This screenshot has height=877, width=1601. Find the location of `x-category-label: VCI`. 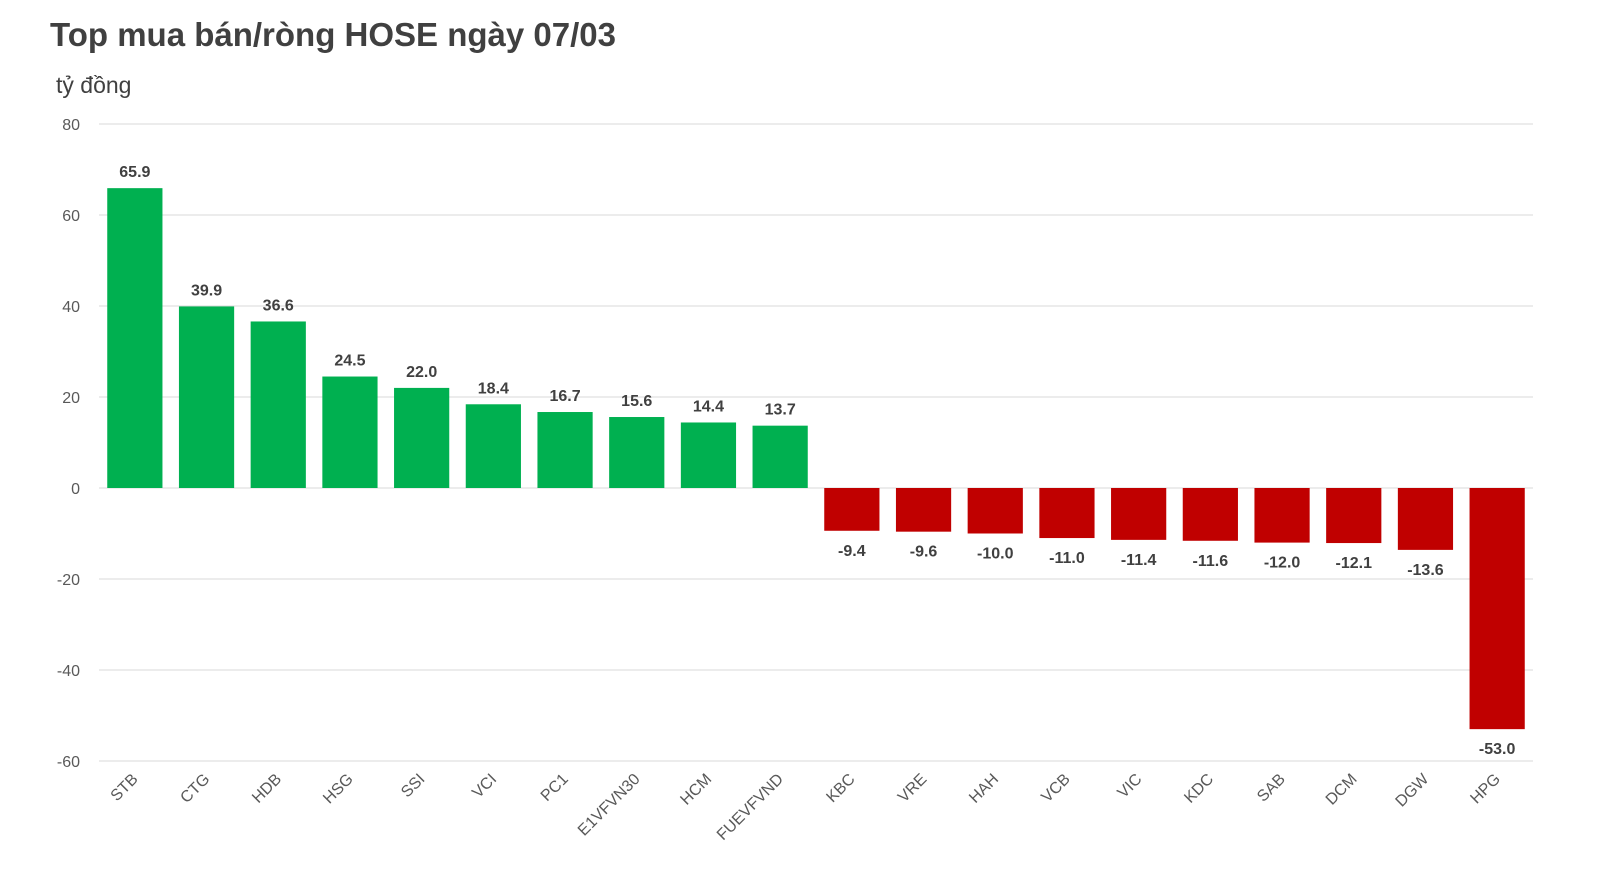

x-category-label: VCI is located at coordinates (484, 786).